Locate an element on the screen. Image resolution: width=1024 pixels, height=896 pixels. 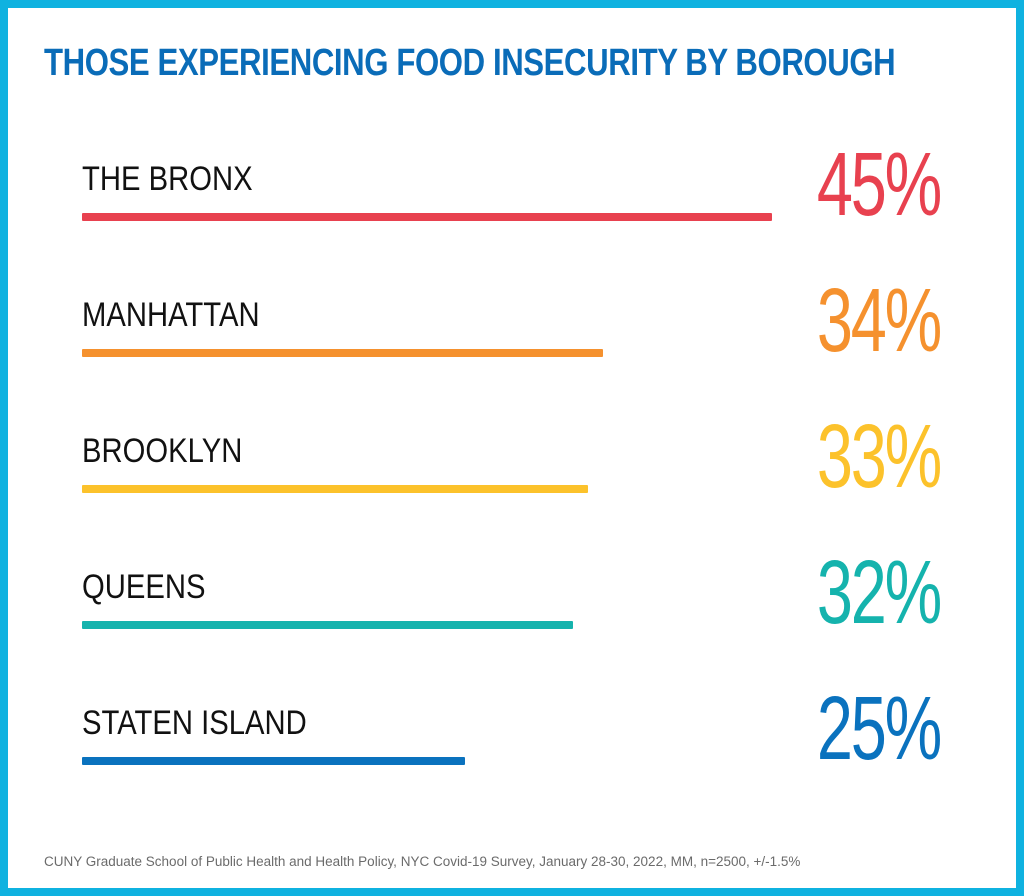
category-label: STATEN ISLAND is located at coordinates (194, 723).